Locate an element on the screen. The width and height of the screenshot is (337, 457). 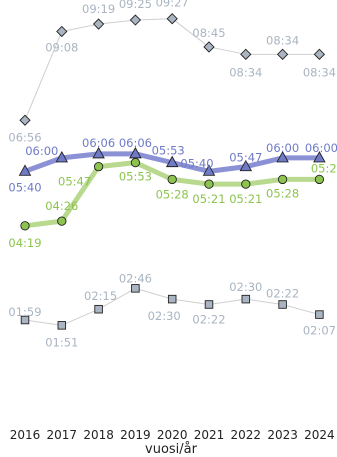
x-tick-label: 2019 is located at coordinates (135, 435).